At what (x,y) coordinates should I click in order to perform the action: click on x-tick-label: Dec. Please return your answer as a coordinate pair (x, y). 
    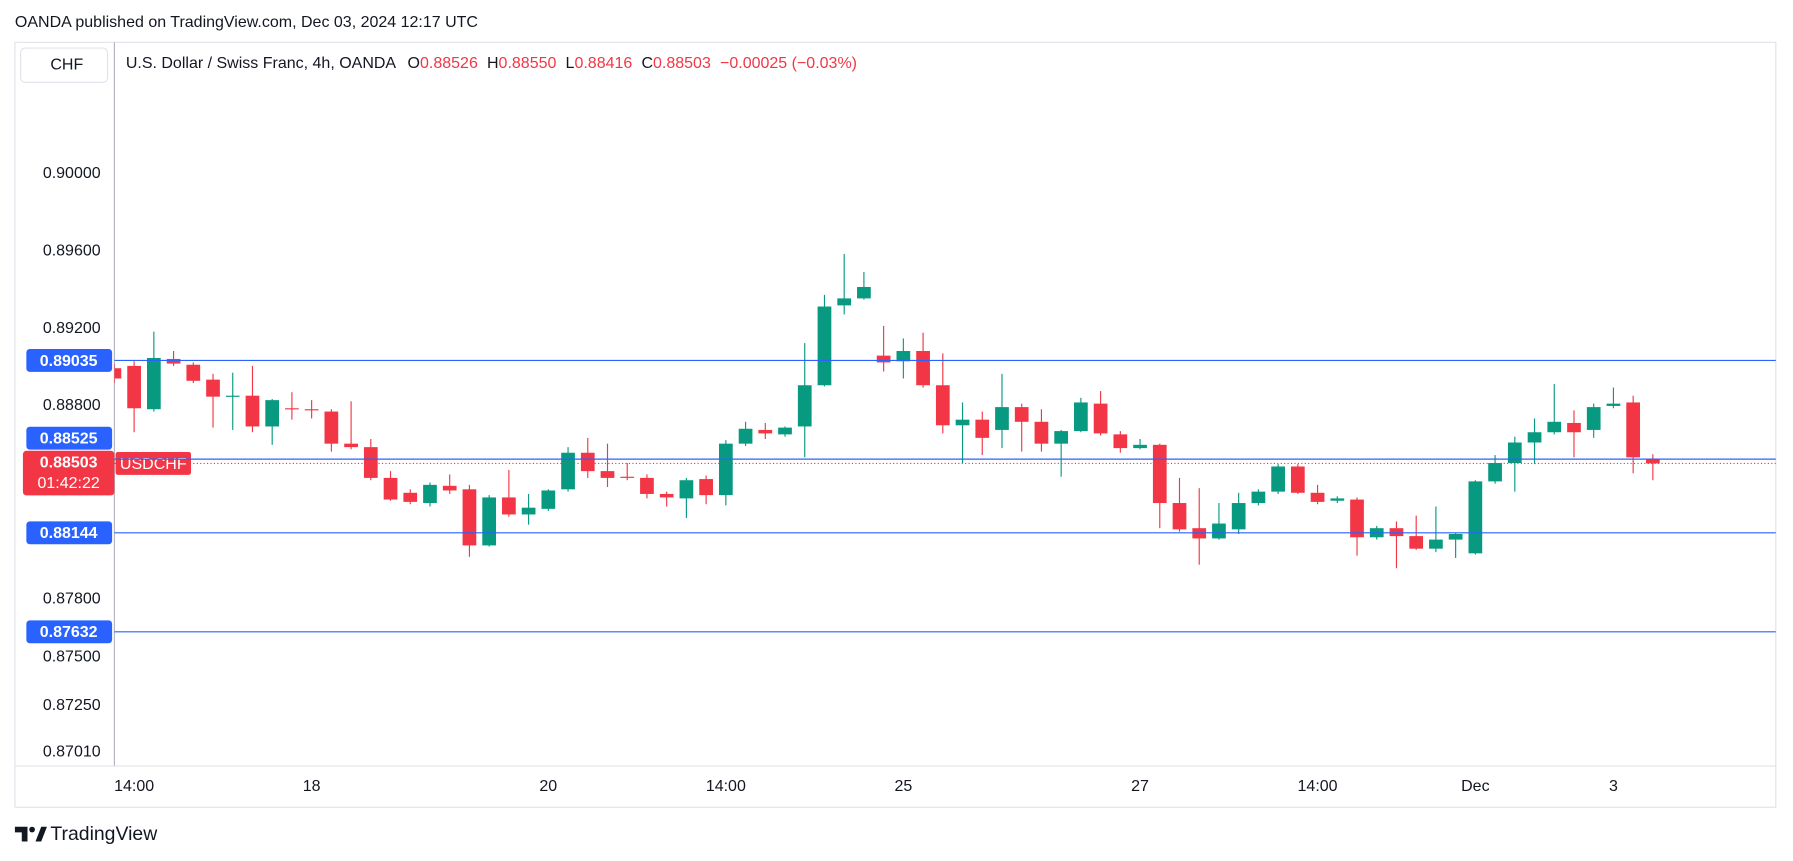
    Looking at the image, I should click on (1475, 786).